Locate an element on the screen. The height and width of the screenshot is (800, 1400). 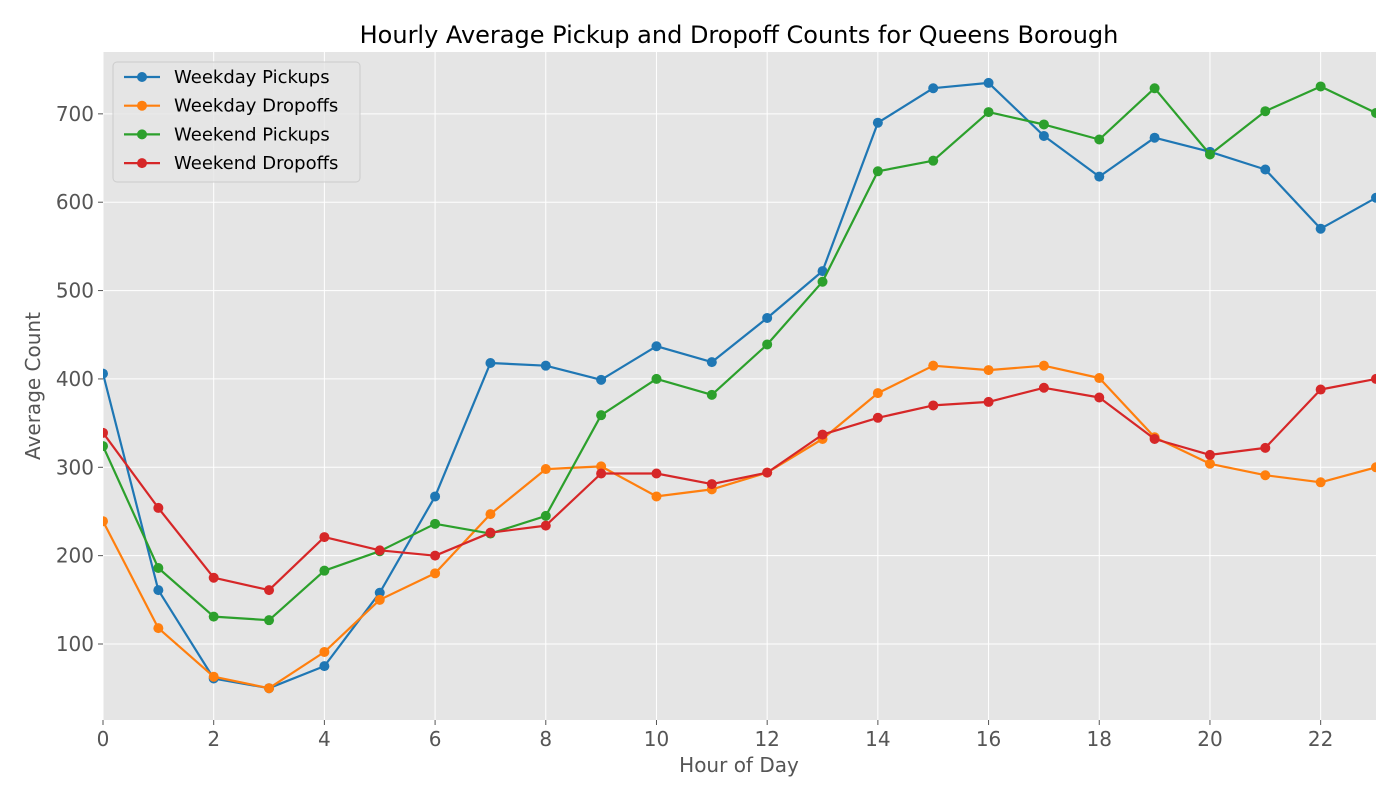
y-tick-label: 200 is located at coordinates (75, 556).